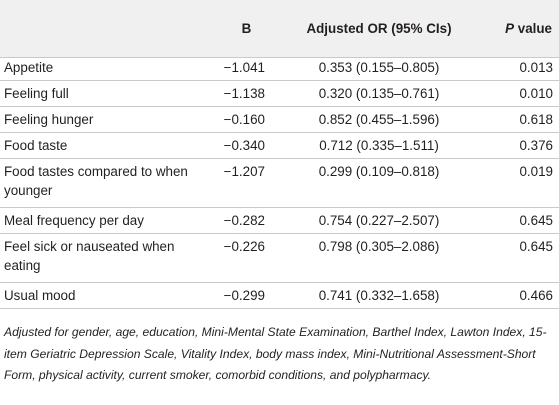 The height and width of the screenshot is (405, 559). Describe the element at coordinates (241, 69) in the screenshot. I see `row-b: −1.041` at that location.